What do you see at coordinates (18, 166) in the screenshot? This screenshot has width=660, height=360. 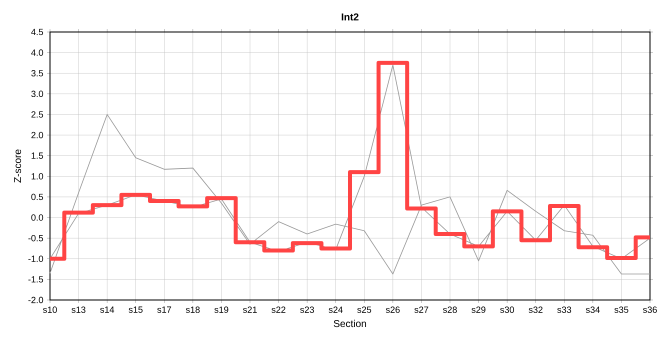 I see `y-axis-title: Z-score` at bounding box center [18, 166].